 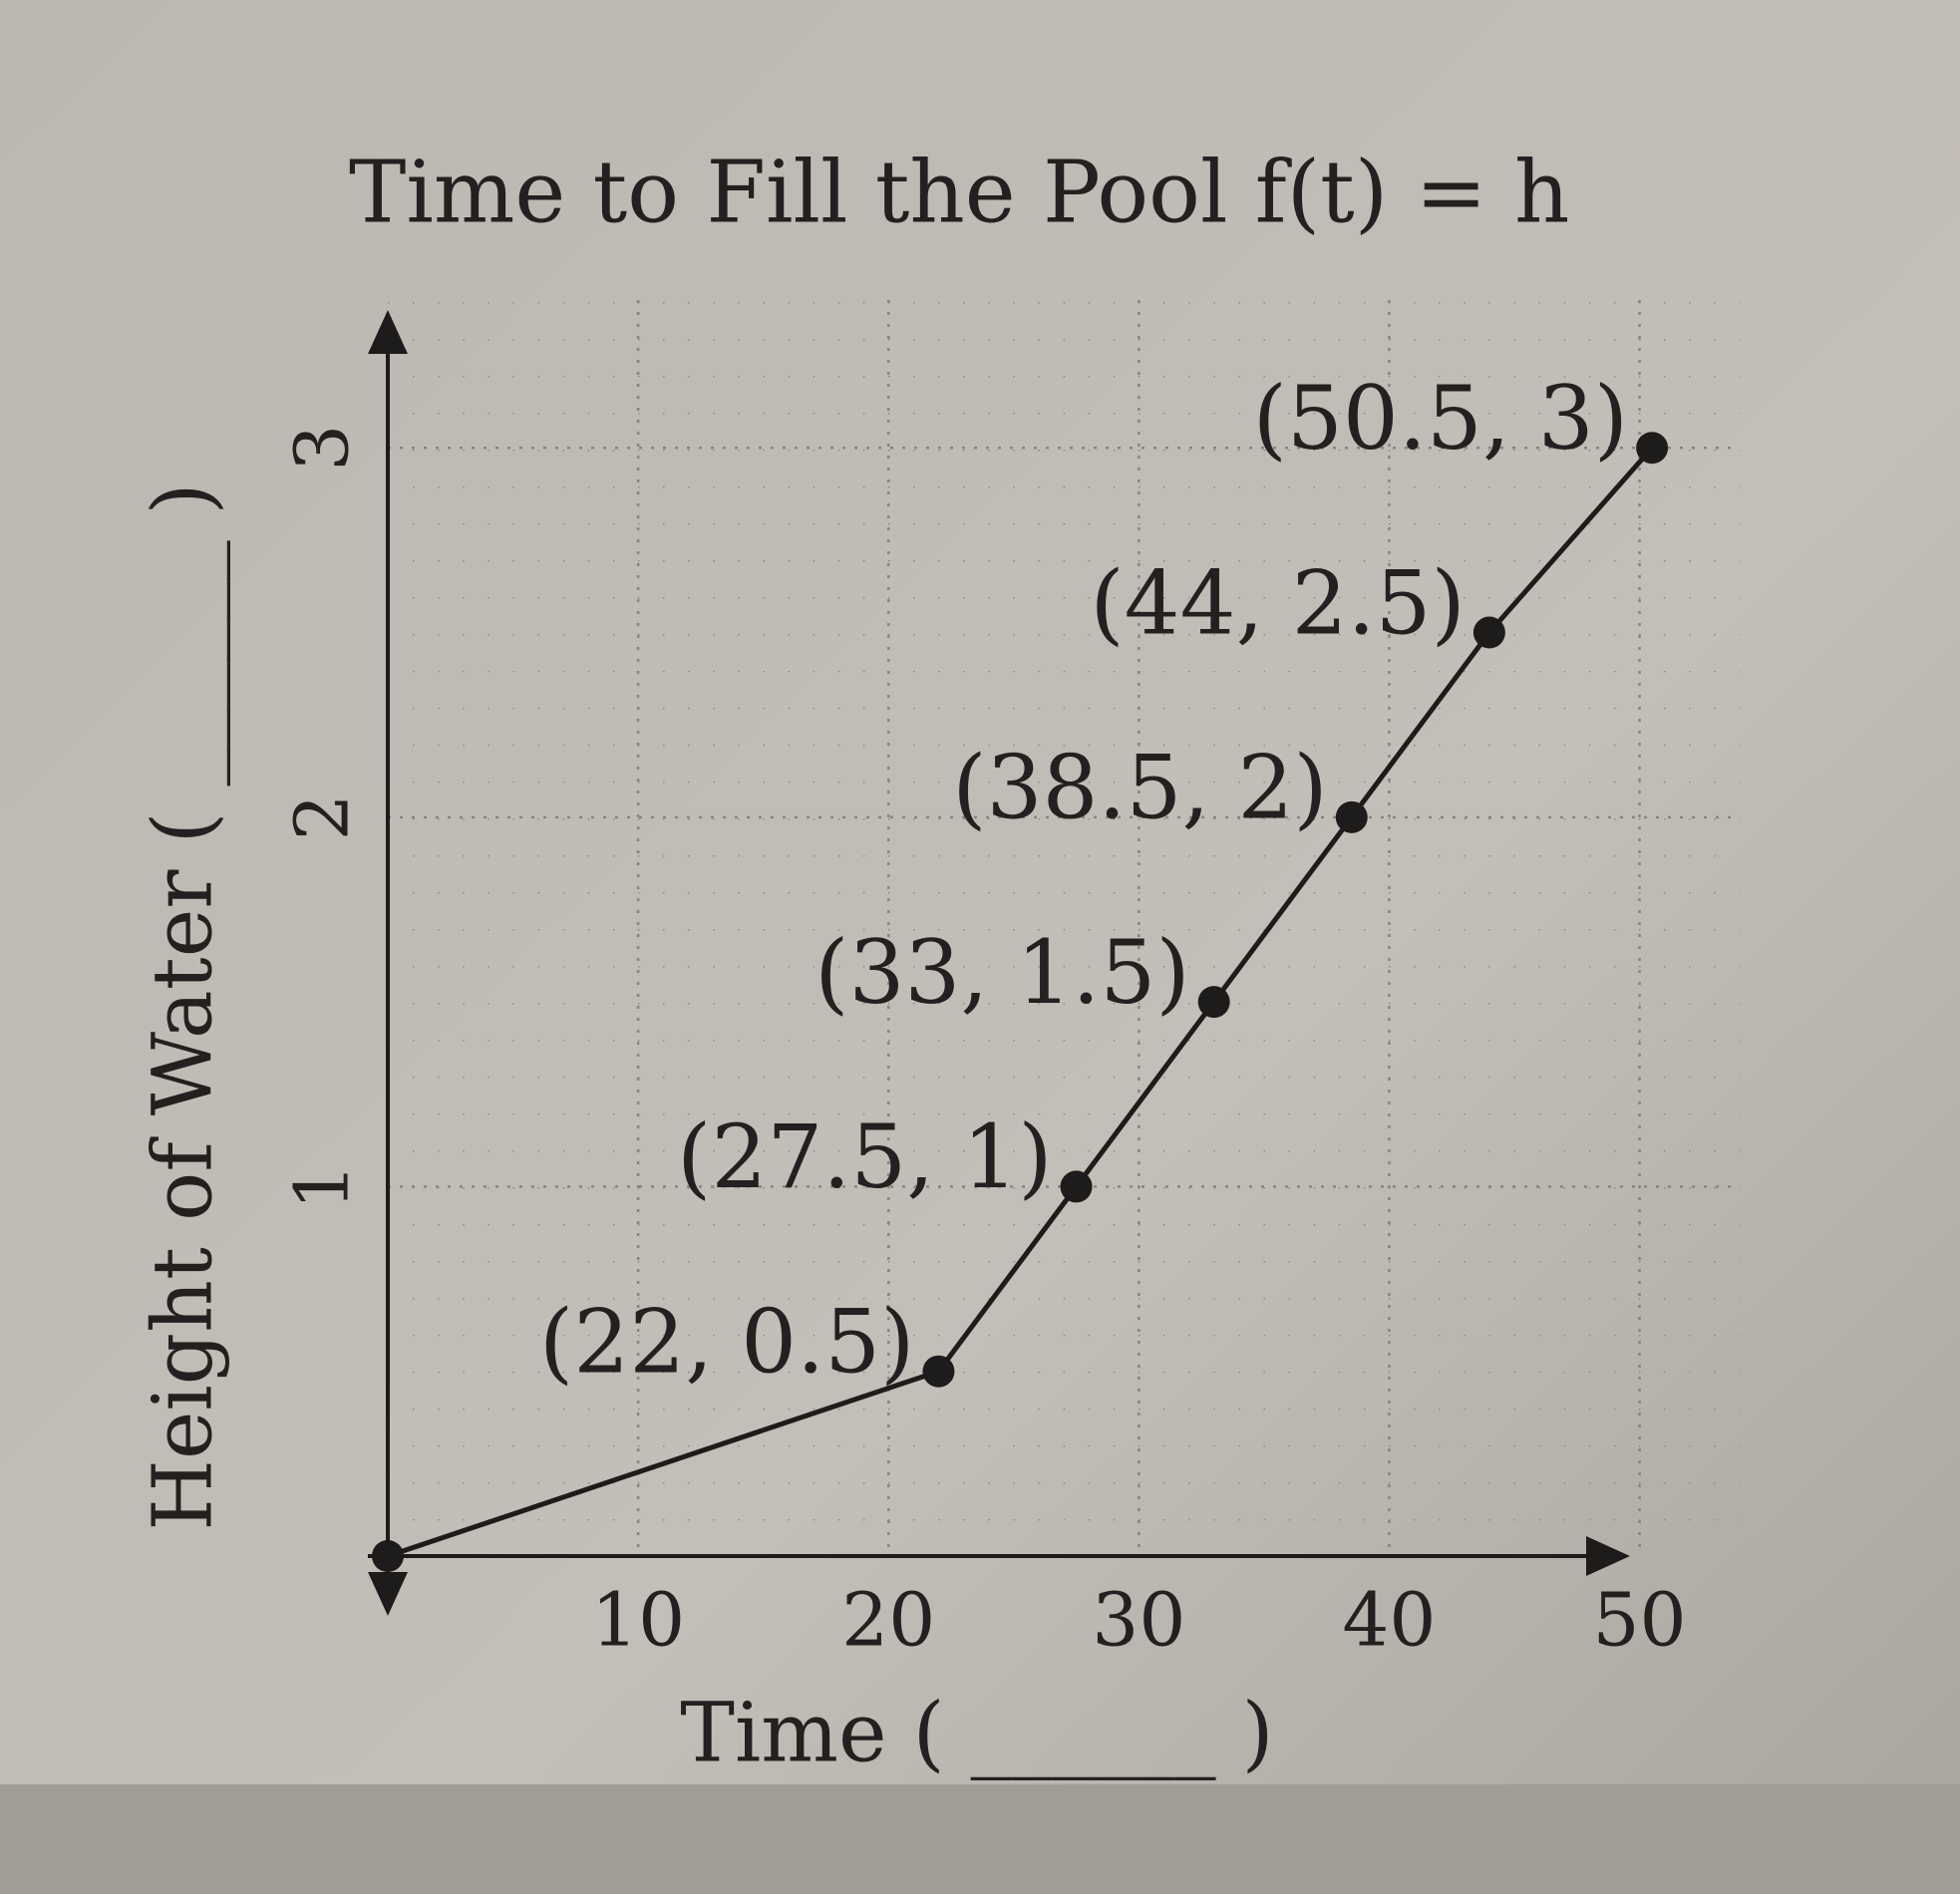 What do you see at coordinates (1639, 1620) in the screenshot?
I see `x-tick-label: 50` at bounding box center [1639, 1620].